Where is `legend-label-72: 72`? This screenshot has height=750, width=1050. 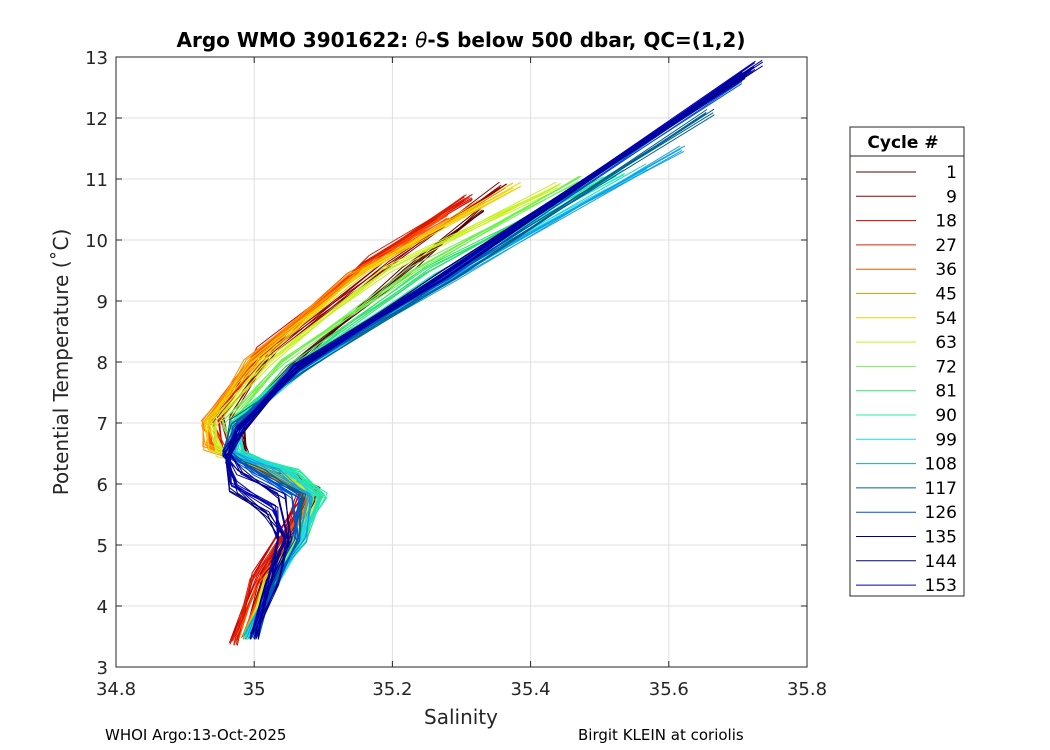
legend-label-72: 72 is located at coordinates (946, 367).